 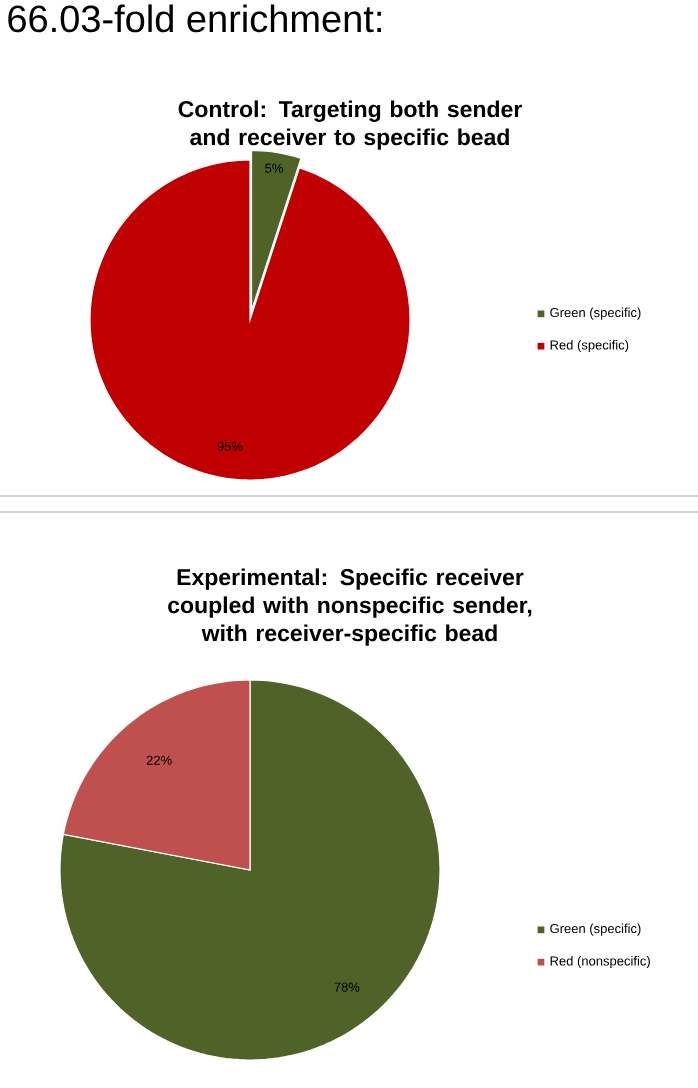 What do you see at coordinates (350, 125) in the screenshot?
I see `chart-title: Control: Targeting both sender and receiver to specific bead` at bounding box center [350, 125].